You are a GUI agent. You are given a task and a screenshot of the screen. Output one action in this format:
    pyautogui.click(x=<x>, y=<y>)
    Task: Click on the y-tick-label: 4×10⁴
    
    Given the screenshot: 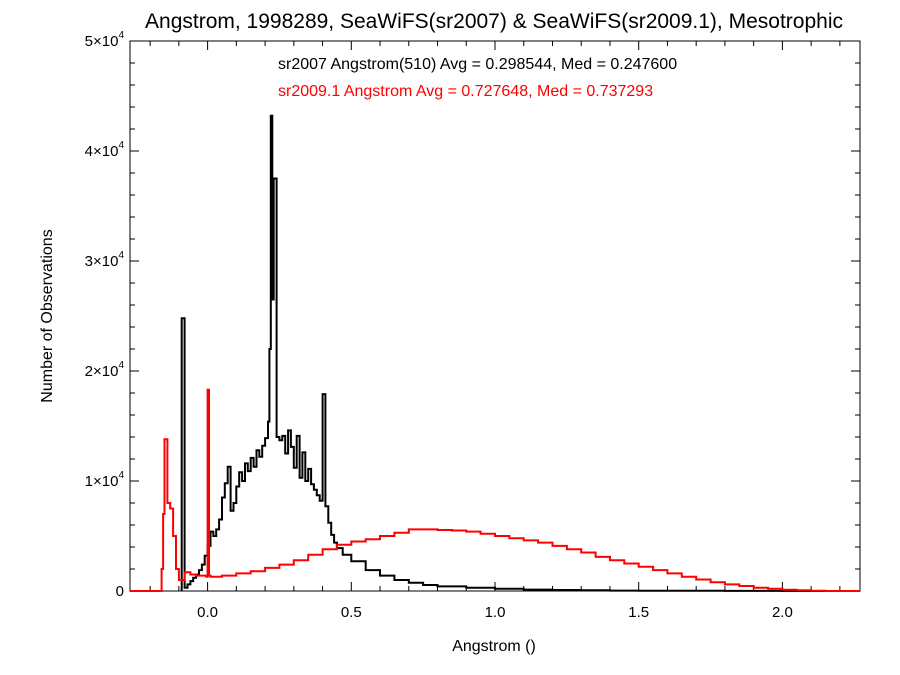 What is the action you would take?
    pyautogui.click(x=105, y=150)
    